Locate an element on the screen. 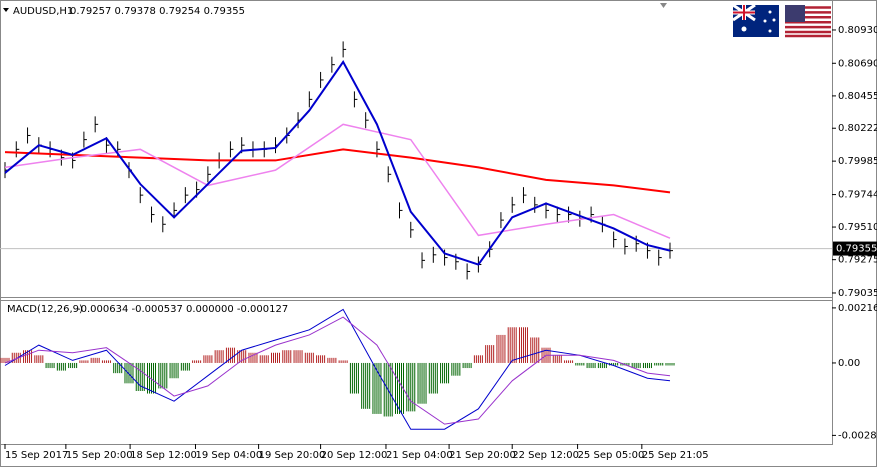 This screenshot has height=467, width=877. indicator-line is located at coordinates (337, 171).